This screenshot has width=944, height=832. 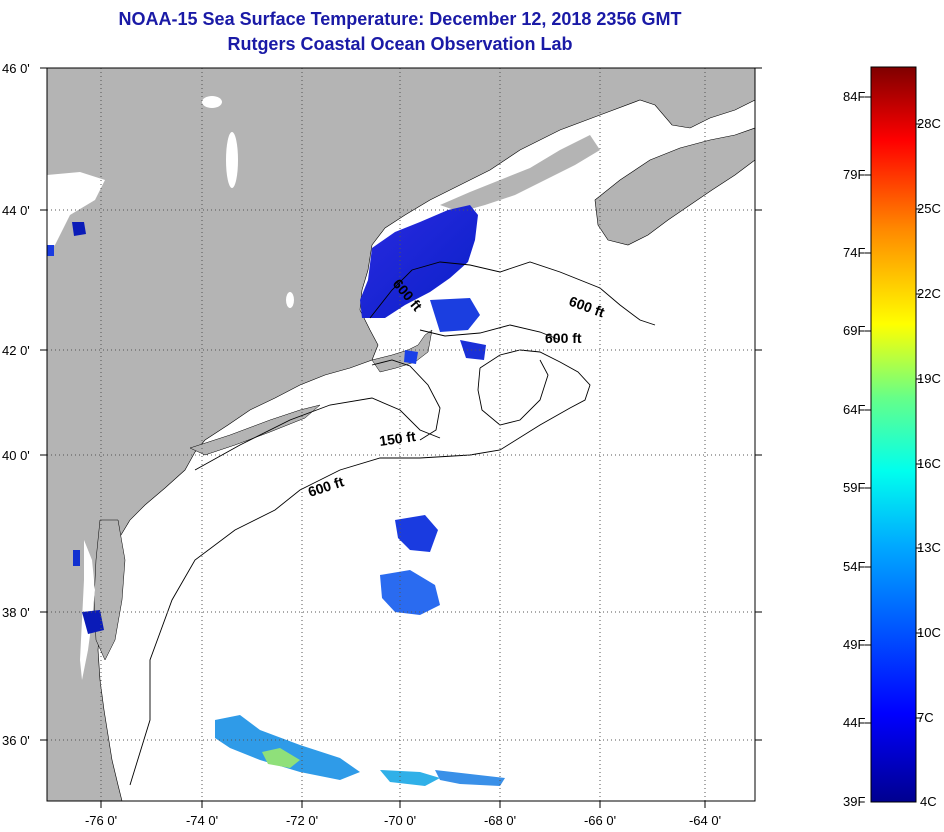 What do you see at coordinates (928, 801) in the screenshot?
I see `colorbar-c-label: 4C` at bounding box center [928, 801].